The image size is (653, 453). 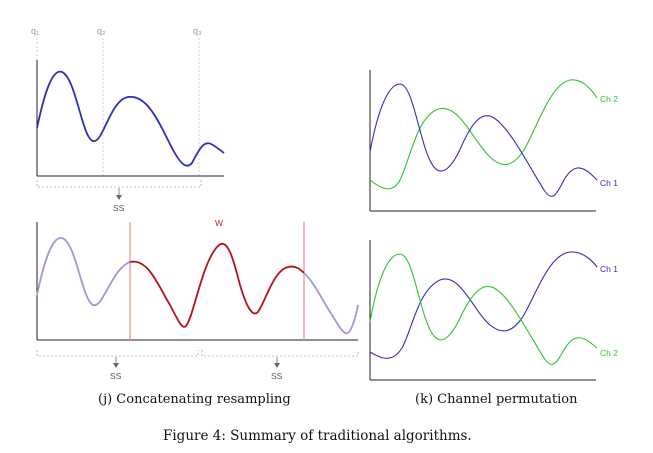 I want to click on q3-label: q₃, so click(x=197, y=31).